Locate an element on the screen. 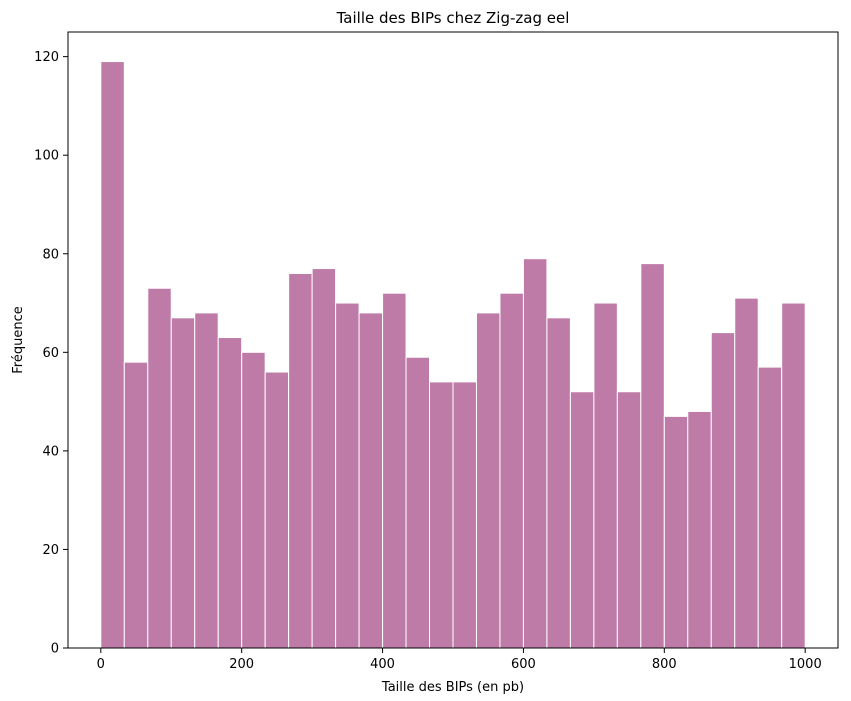 This screenshot has height=701, width=851. x-tick-label: 0 is located at coordinates (101, 664).